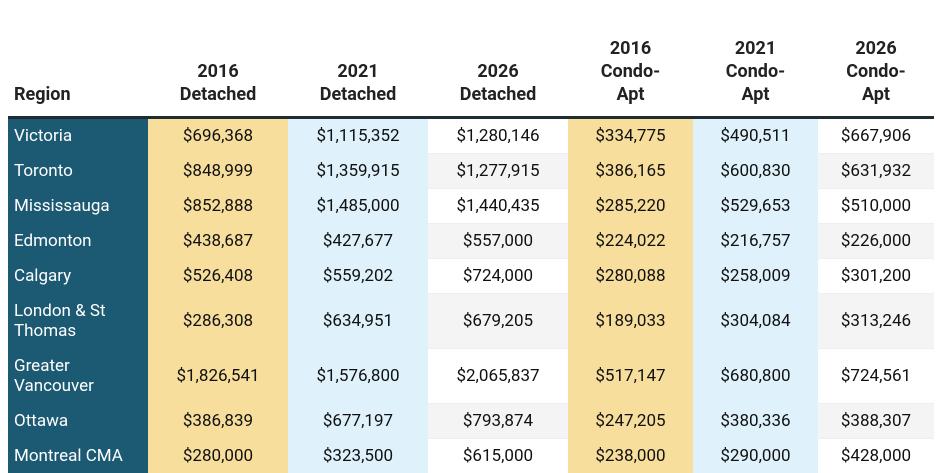 This screenshot has width=938, height=473. I want to click on price-cell: $1,485,000, so click(358, 206).